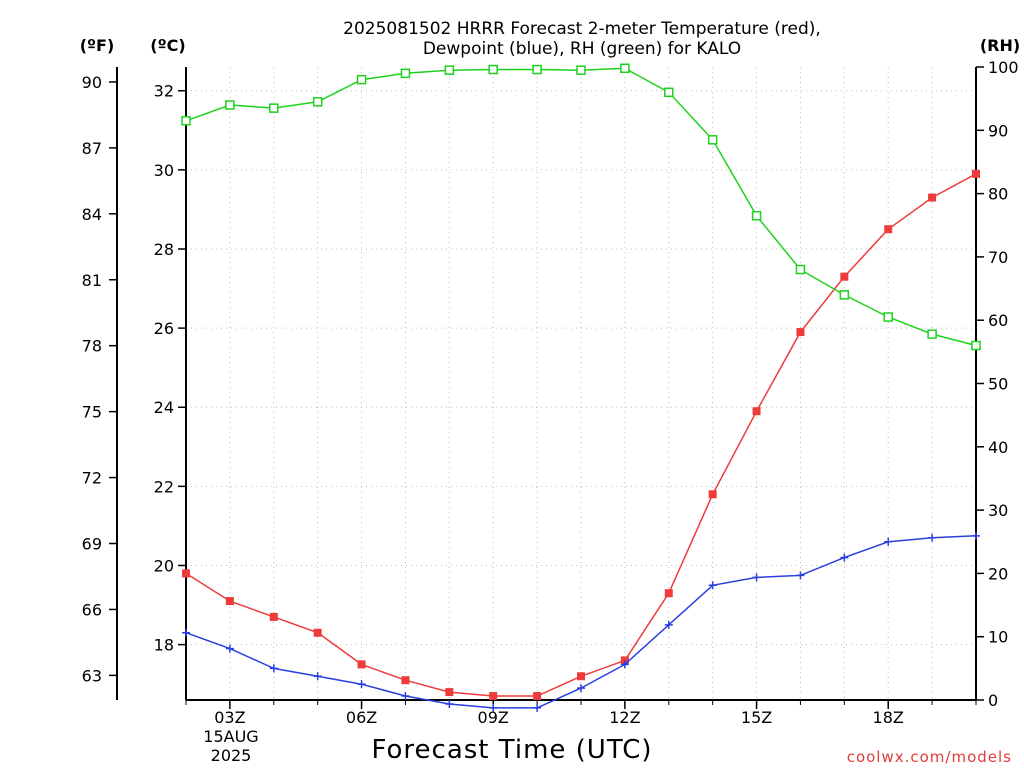  Describe the element at coordinates (511, 750) in the screenshot. I see `x-axis-title: Forecast Time (UTC)` at that location.